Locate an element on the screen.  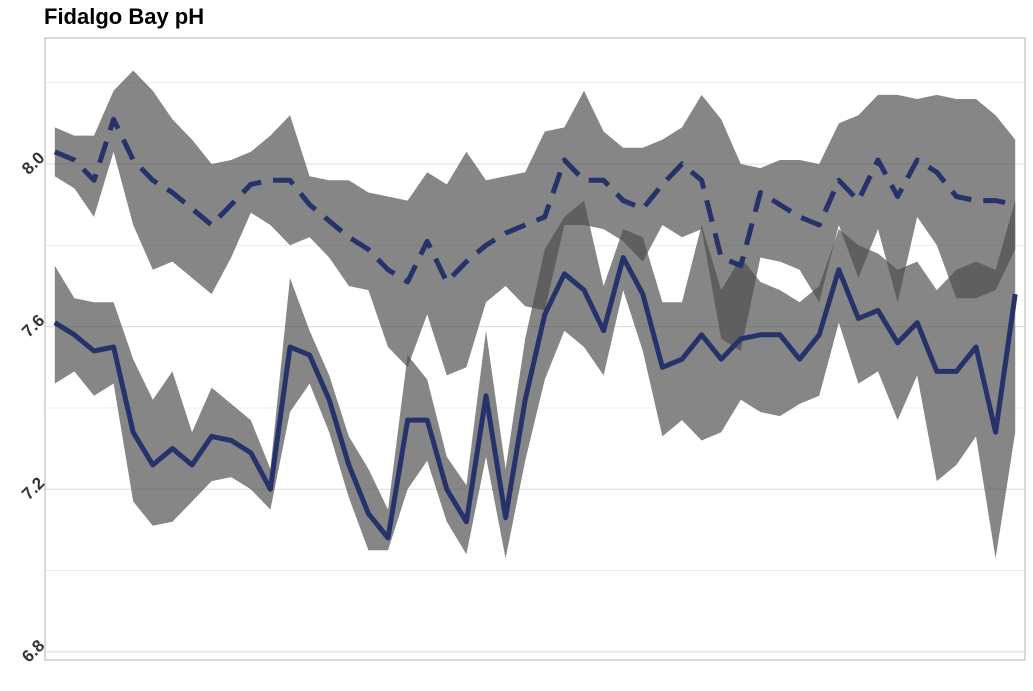
y-tick-label: 7.6 is located at coordinates (33, 326).